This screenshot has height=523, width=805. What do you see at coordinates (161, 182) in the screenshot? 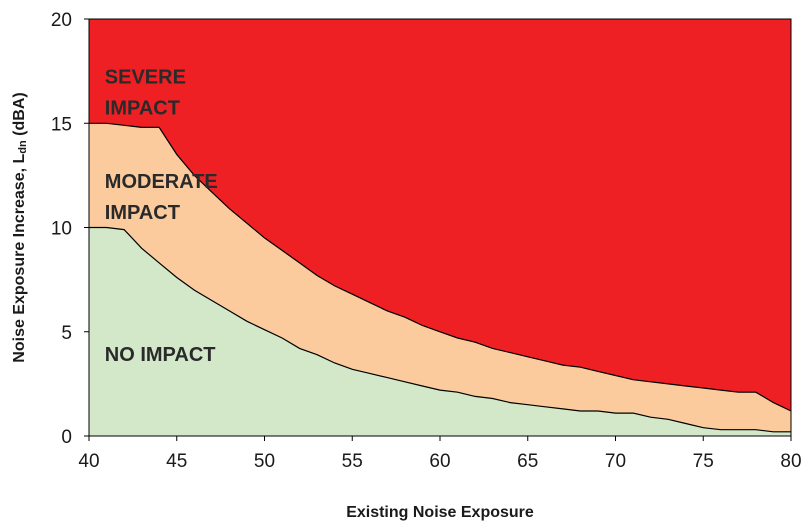
I see `moderate-impact-label: MODERATE` at bounding box center [161, 182].